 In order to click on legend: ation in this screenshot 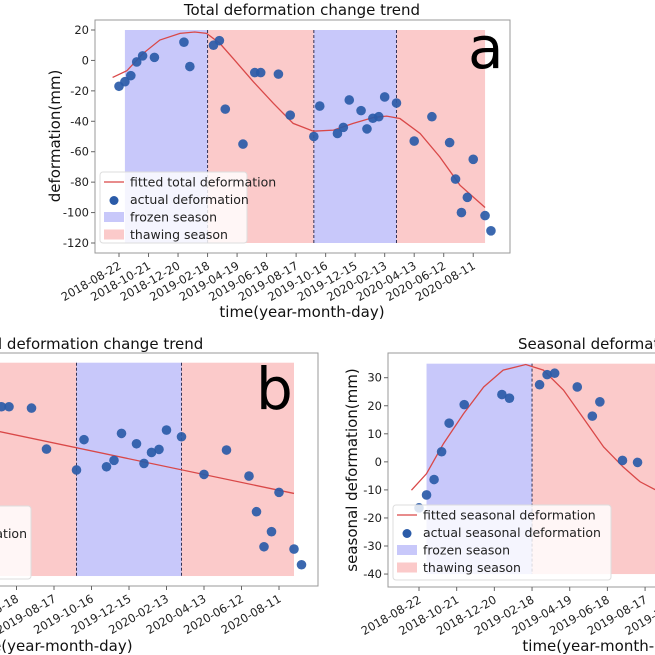, I will do `click(16, 542)`.